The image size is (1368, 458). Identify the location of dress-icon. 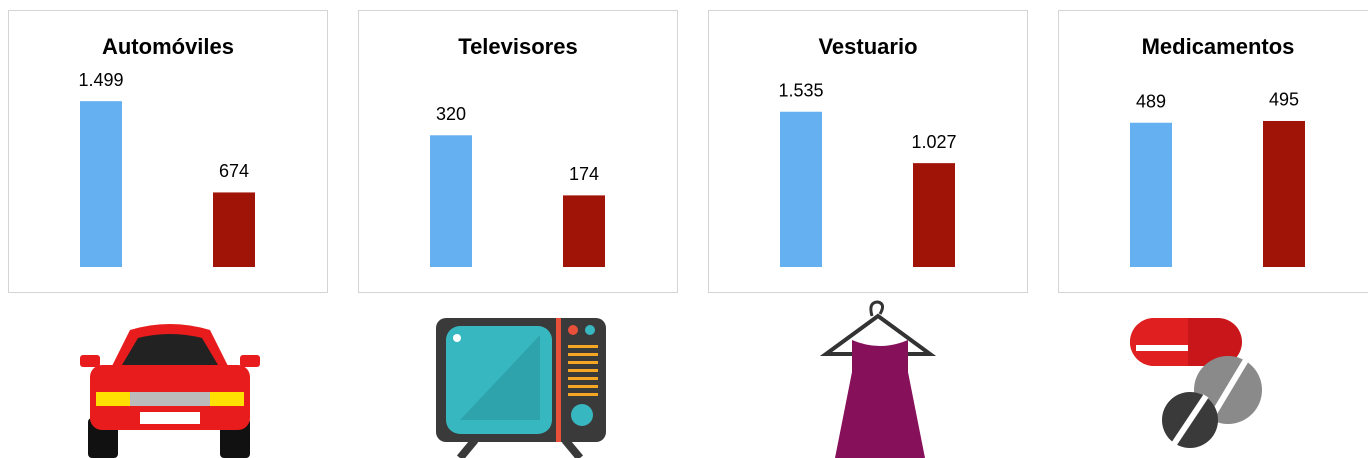
(878, 379).